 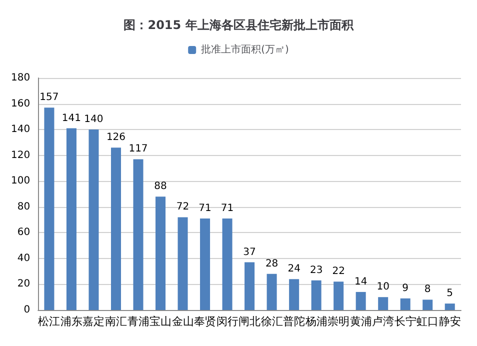 I want to click on x-tick-label: 虹口, so click(x=427, y=321).